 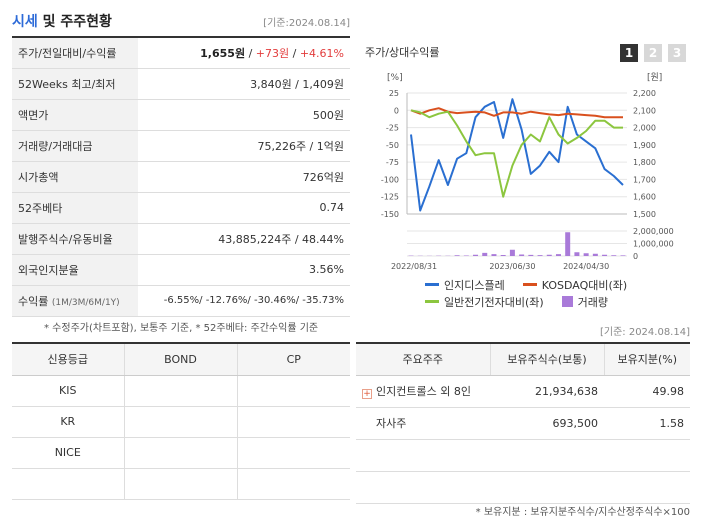 What do you see at coordinates (75, 146) in the screenshot?
I see `row-key: 거래량/거래대금` at bounding box center [75, 146].